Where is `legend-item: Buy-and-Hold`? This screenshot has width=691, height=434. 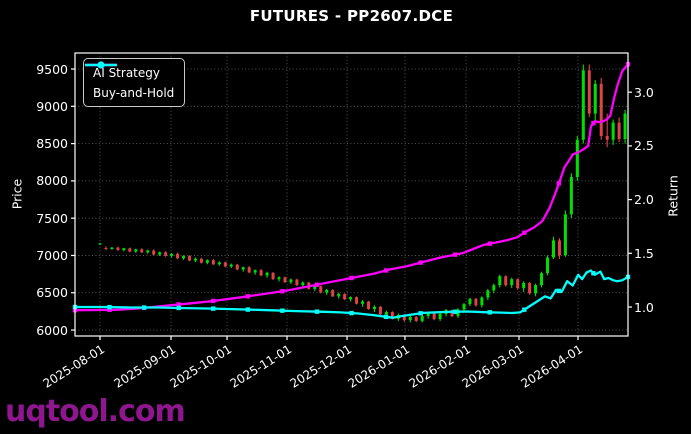 legend-item: Buy-and-Hold is located at coordinates (130, 81).